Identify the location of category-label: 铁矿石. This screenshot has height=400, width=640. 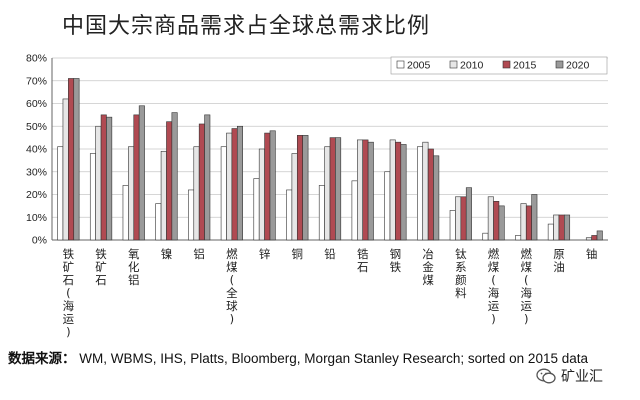
(101, 267).